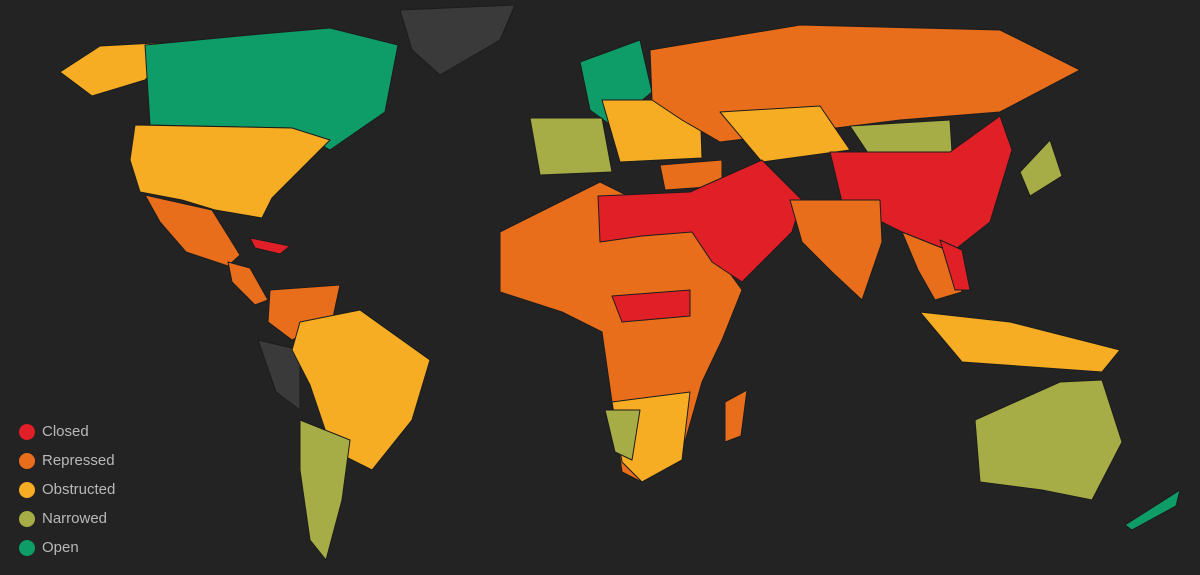 Image resolution: width=1200 pixels, height=575 pixels. Describe the element at coordinates (457, 40) in the screenshot. I see `greenland` at that location.